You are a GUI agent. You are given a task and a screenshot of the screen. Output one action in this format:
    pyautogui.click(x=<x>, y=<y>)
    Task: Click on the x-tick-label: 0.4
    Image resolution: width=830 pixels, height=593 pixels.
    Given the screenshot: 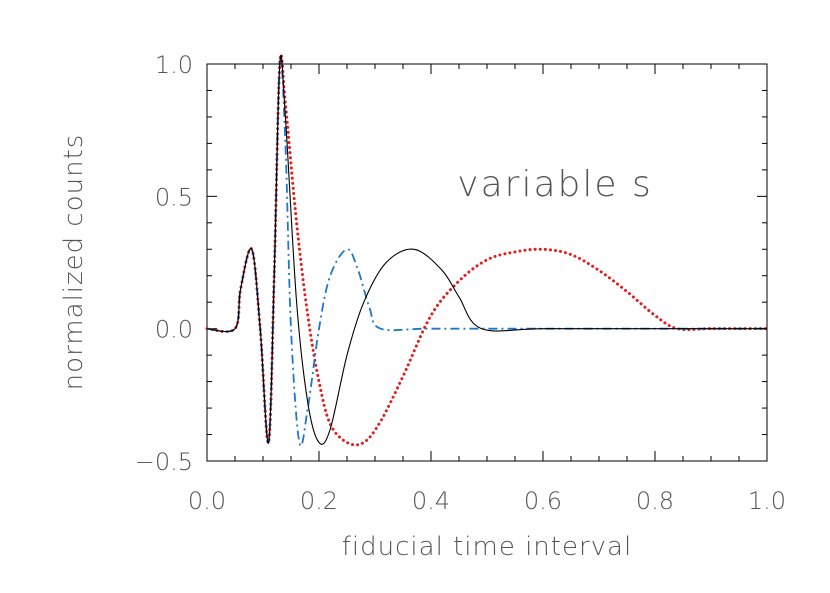 What is the action you would take?
    pyautogui.click(x=431, y=501)
    